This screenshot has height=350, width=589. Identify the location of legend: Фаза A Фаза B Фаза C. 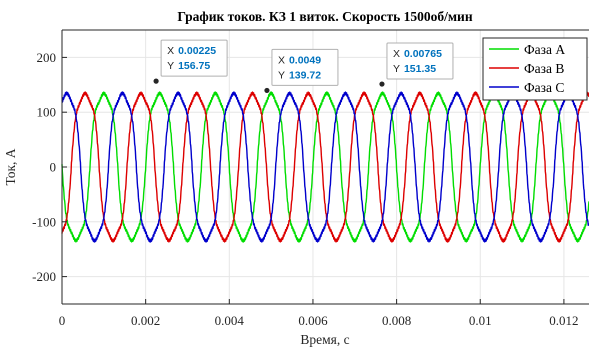
(535, 69).